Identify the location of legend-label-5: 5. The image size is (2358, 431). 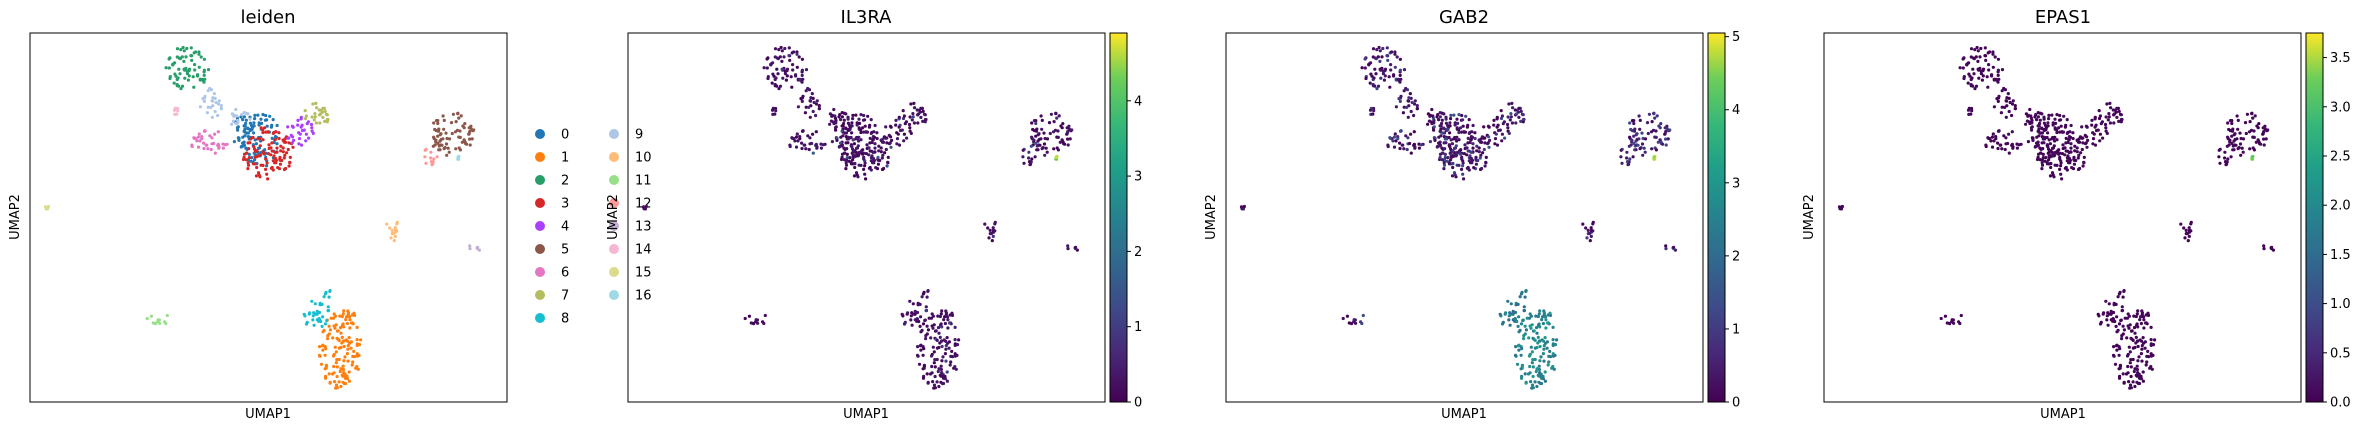
(565, 250).